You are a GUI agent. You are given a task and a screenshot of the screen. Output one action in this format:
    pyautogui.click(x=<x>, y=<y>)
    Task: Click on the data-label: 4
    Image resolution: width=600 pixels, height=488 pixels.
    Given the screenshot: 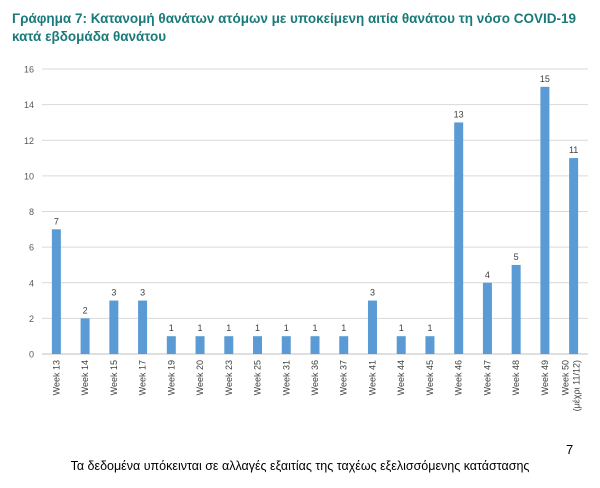 What is the action you would take?
    pyautogui.click(x=487, y=275)
    